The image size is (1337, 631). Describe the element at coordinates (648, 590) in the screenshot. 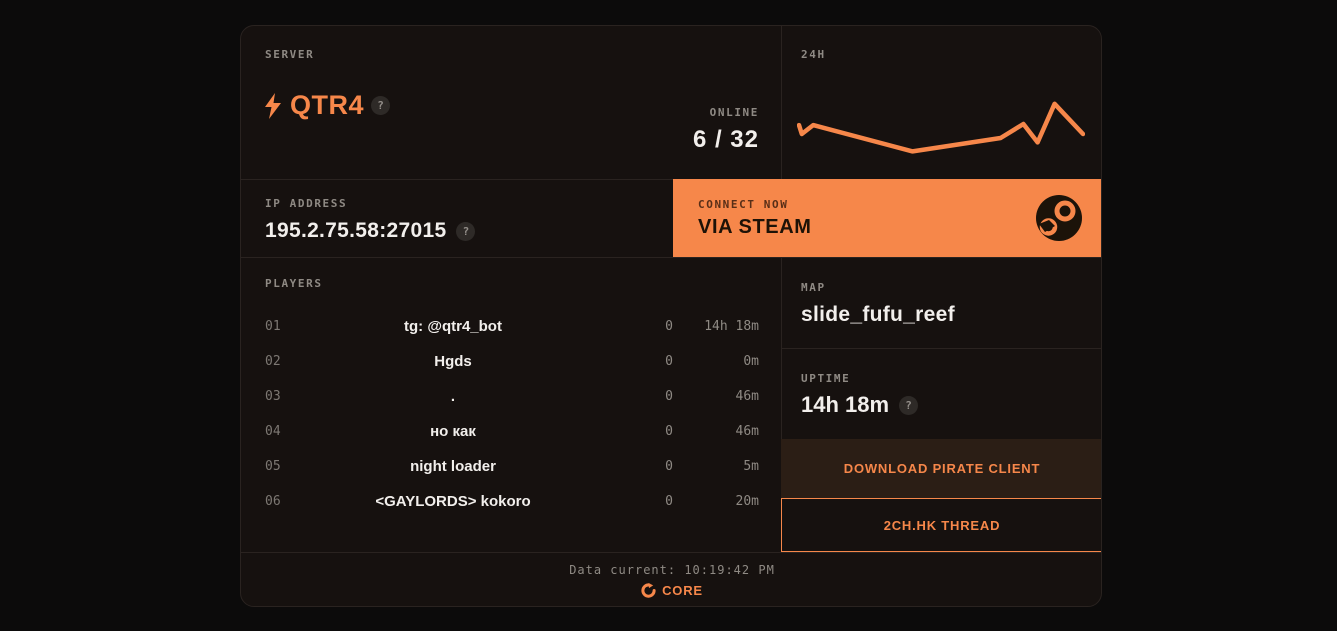

I see `core-logo-icon` at that location.